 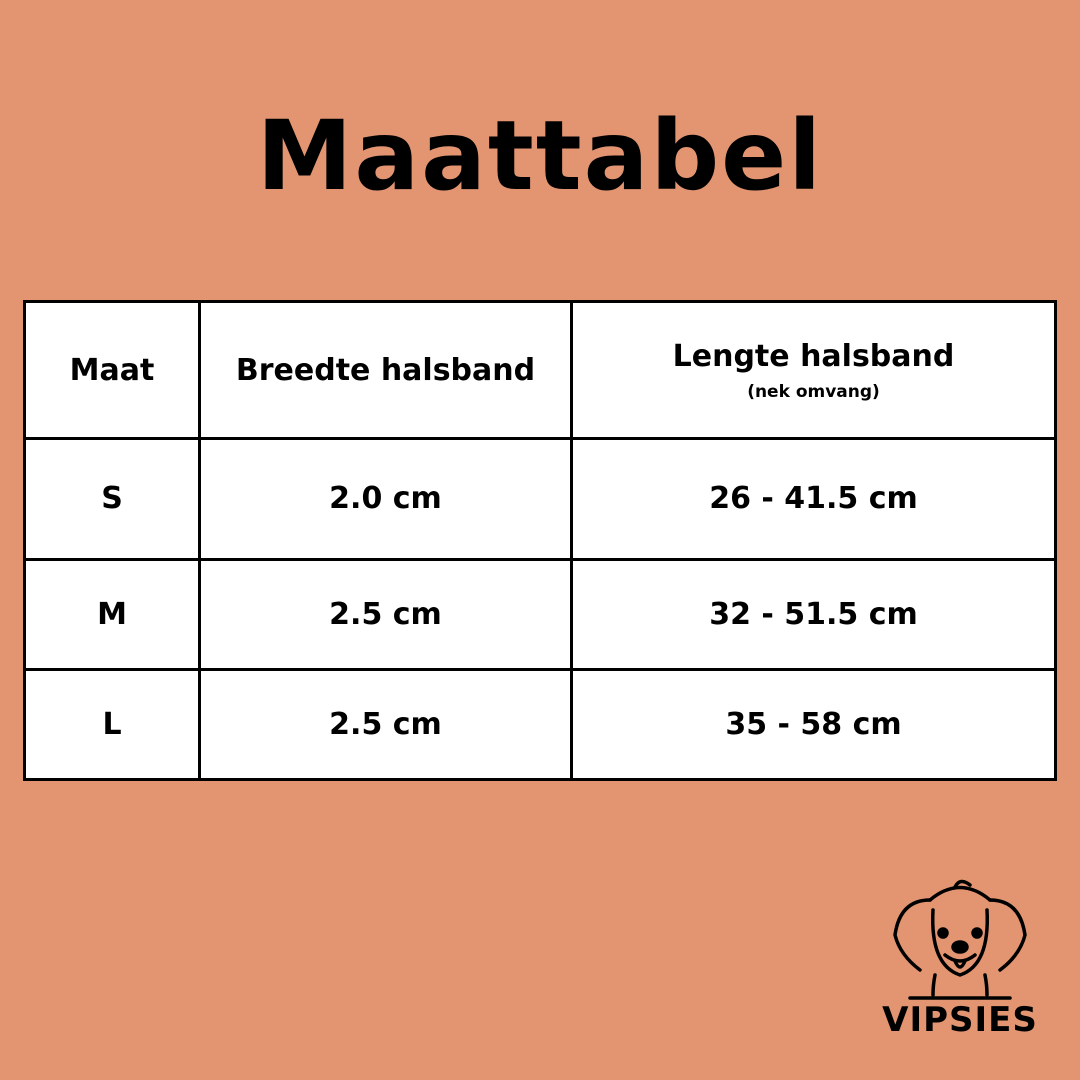 What do you see at coordinates (112, 724) in the screenshot?
I see `cell-size: L` at bounding box center [112, 724].